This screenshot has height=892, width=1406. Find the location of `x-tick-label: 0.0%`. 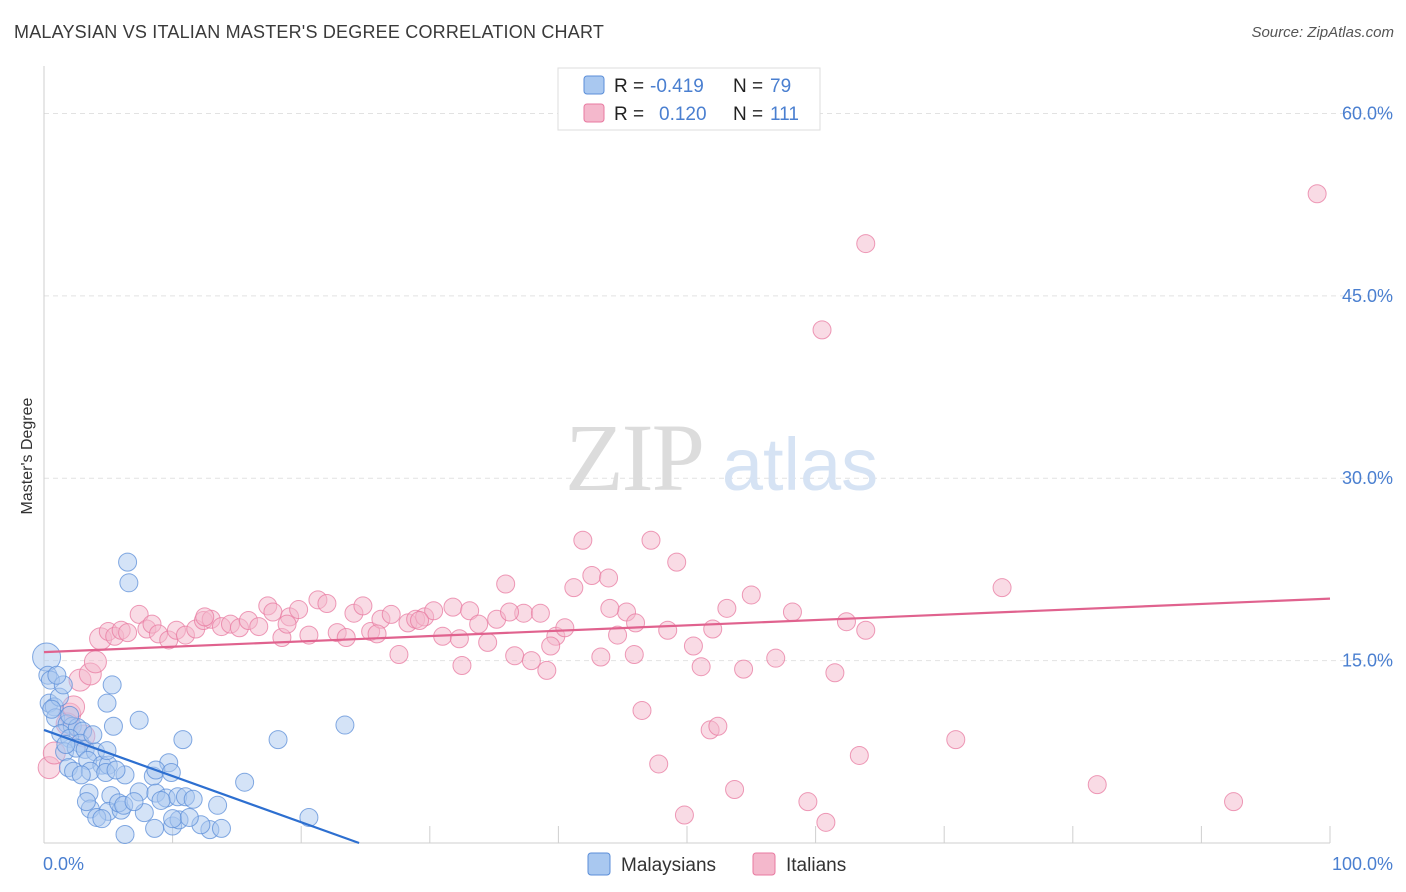

x-tick-label: 0.0% is located at coordinates (63, 864).